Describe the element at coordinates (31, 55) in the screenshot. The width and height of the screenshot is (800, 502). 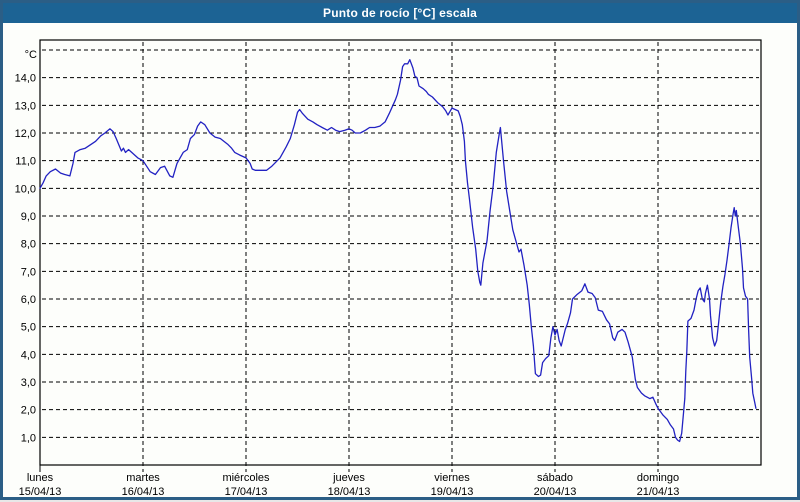
I see `y-axis-unit-label: °C` at that location.